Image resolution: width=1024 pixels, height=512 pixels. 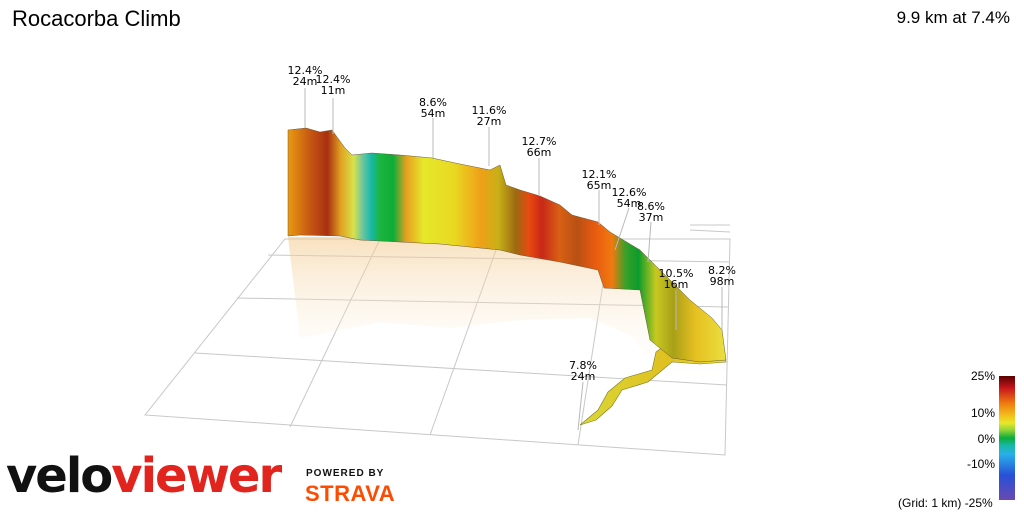 I want to click on legend-tick-10: 10%, so click(x=982, y=413).